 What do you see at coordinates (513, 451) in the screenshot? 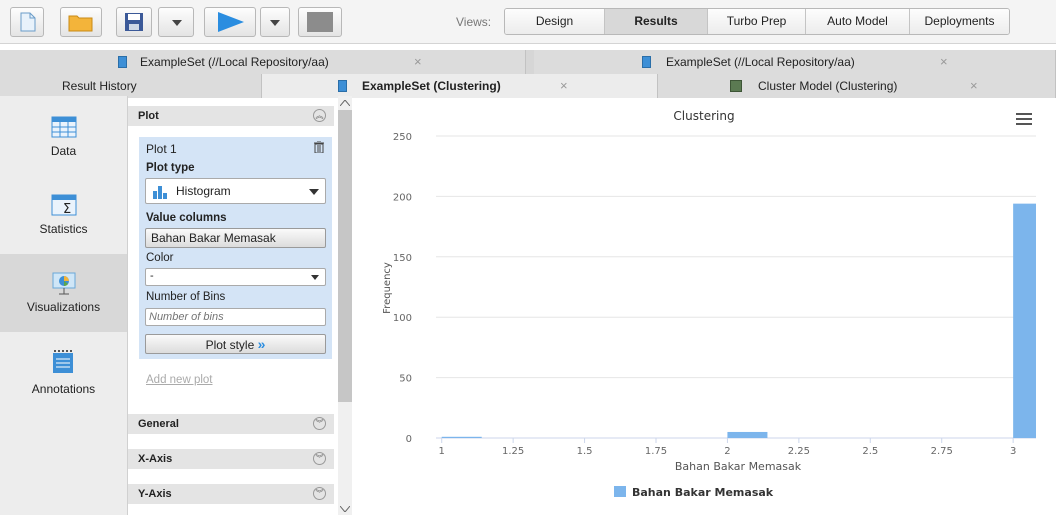
I see `x-tick-label: 1.25` at bounding box center [513, 451].